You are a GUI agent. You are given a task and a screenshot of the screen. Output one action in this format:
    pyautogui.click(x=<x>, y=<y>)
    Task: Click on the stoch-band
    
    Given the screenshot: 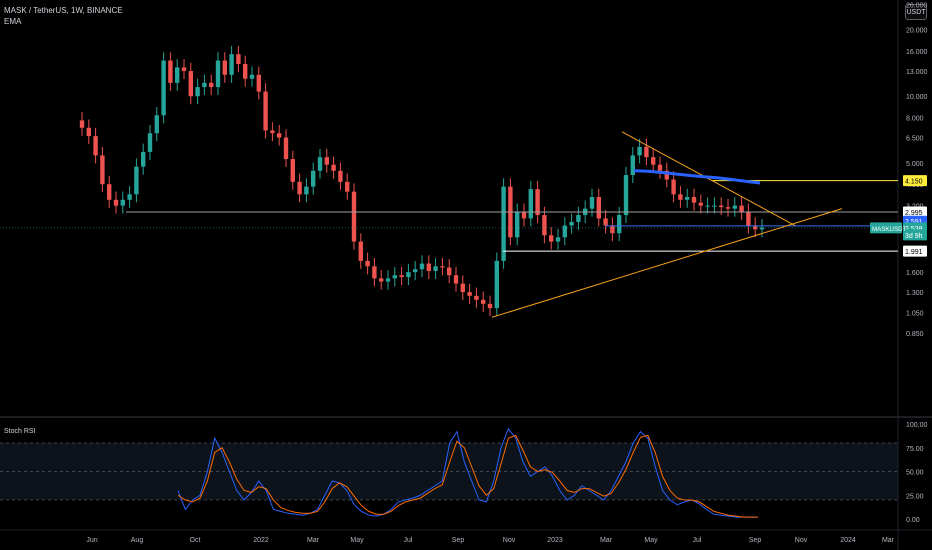 What is the action you would take?
    pyautogui.click(x=449, y=471)
    